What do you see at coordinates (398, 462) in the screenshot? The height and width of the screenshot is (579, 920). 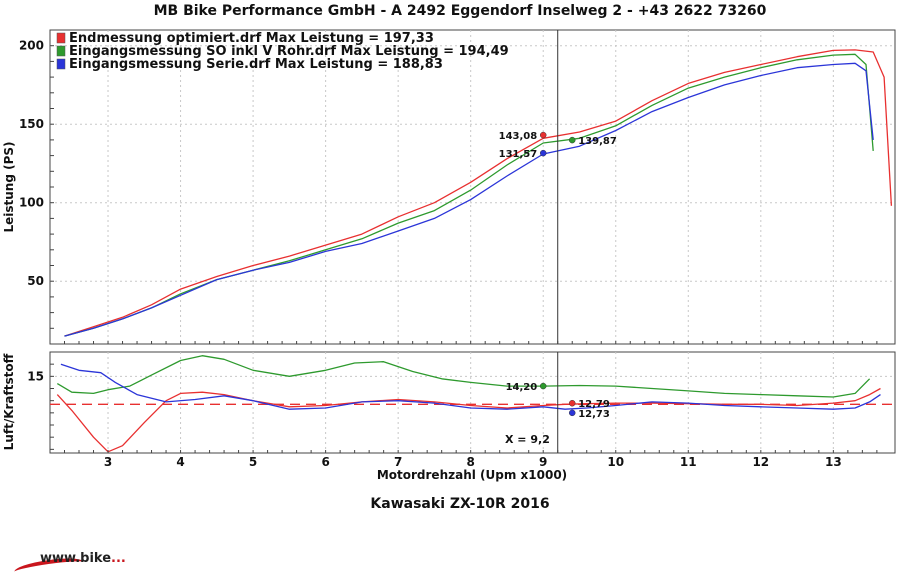 I see `x-tick-label: 7` at bounding box center [398, 462].